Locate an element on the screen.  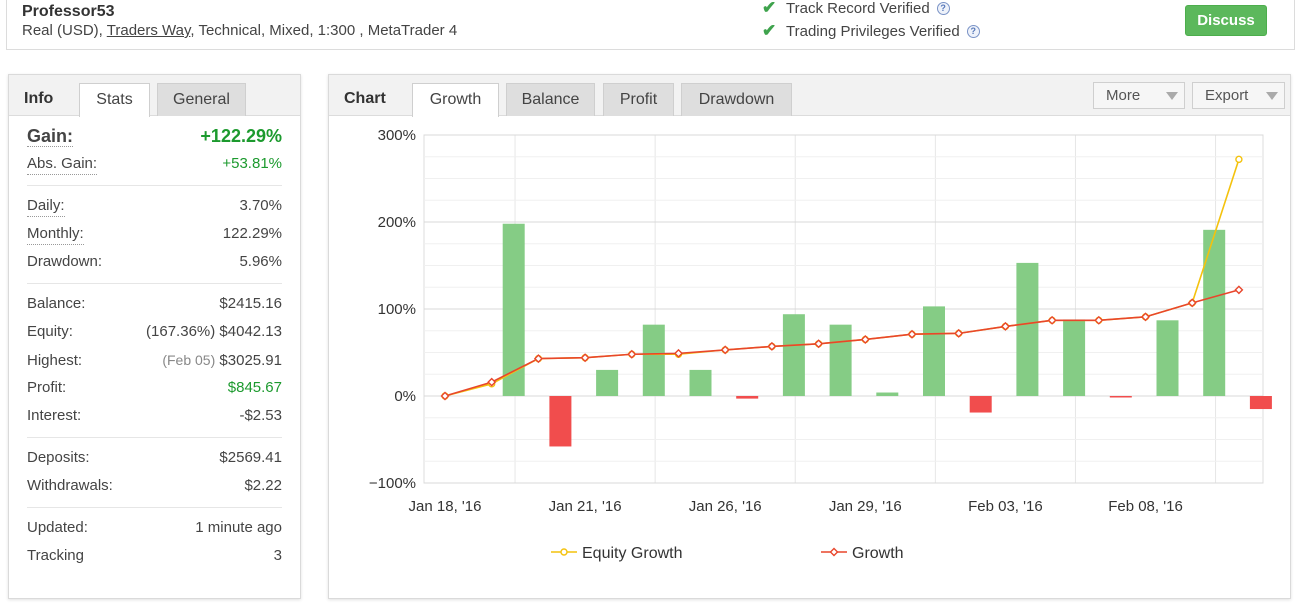
updated-section: Updated: 1 minute ago Tracking 3 is located at coordinates (154, 542).